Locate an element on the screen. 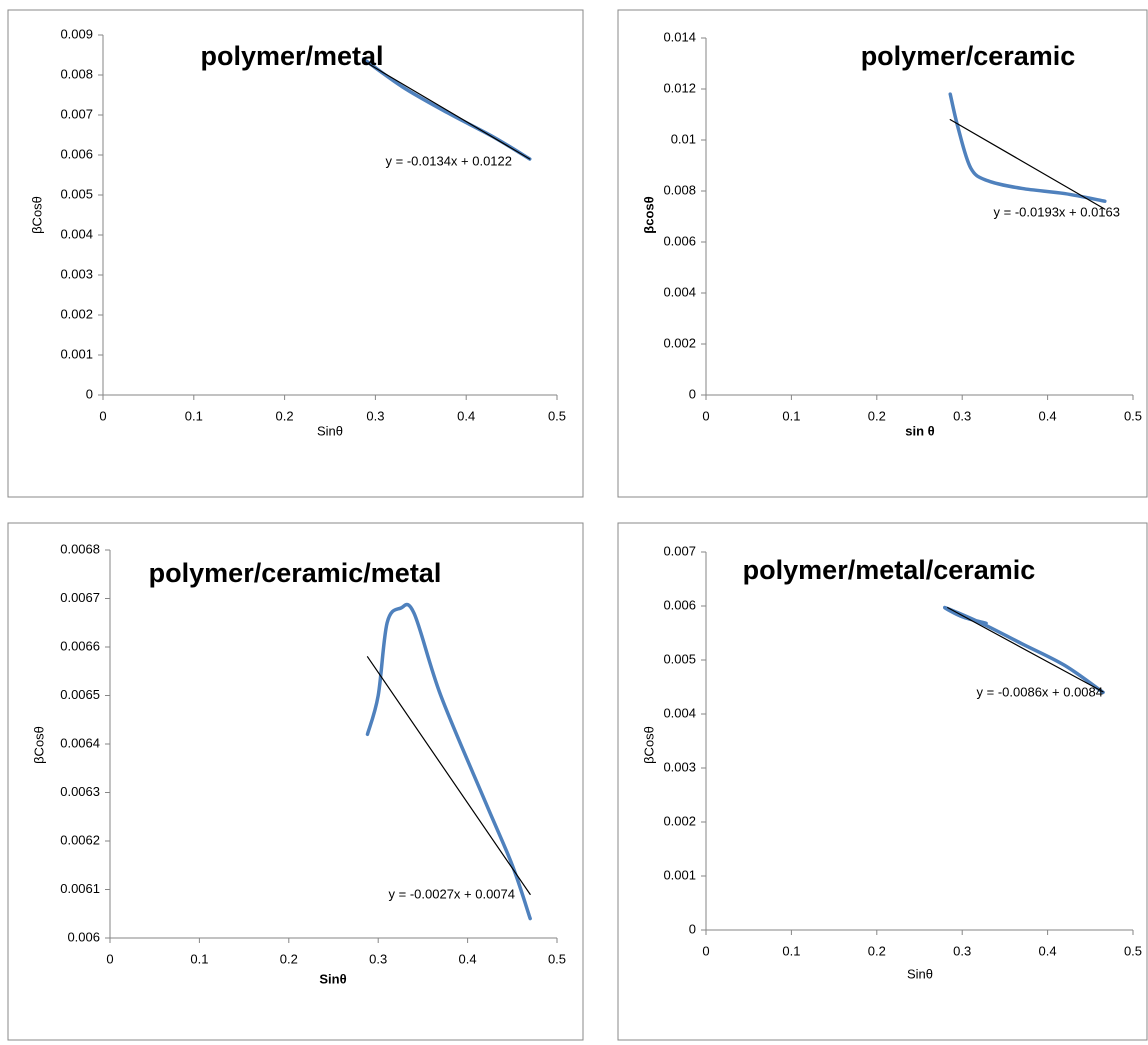 This screenshot has width=1148, height=1045. x-axis-label: sin θ is located at coordinates (919, 430).